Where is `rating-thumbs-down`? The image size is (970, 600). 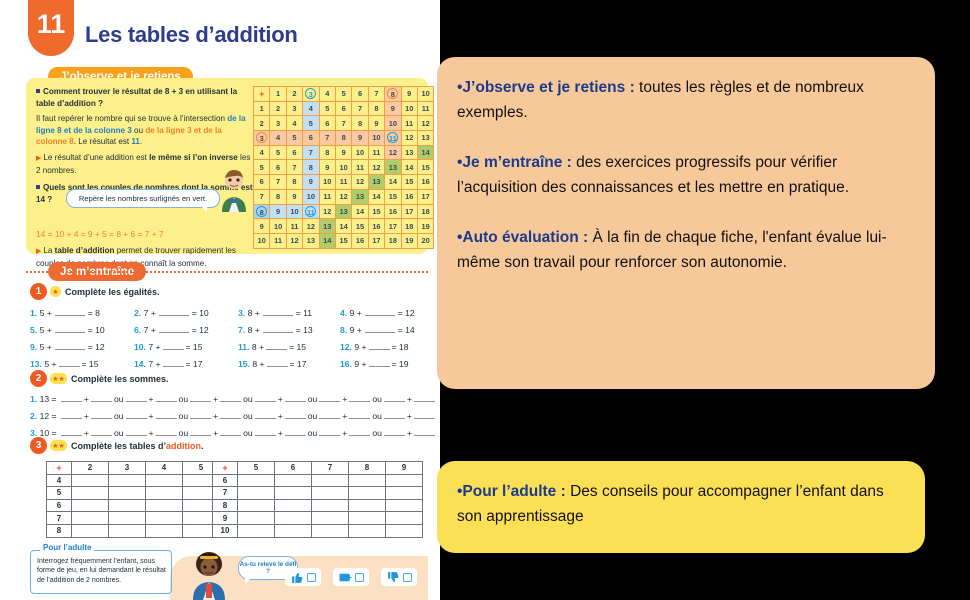
rating-thumbs-down is located at coordinates (399, 577).